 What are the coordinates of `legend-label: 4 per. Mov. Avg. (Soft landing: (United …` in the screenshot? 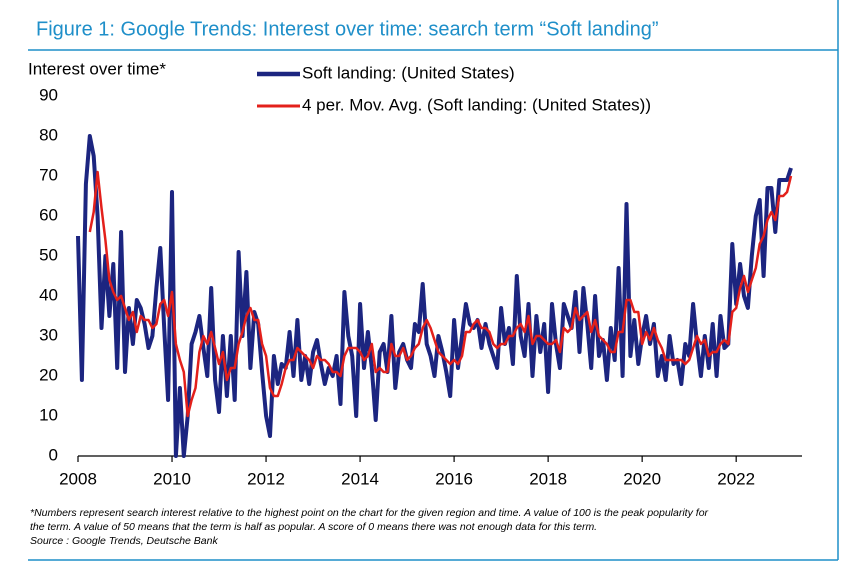 It's located at (476, 104).